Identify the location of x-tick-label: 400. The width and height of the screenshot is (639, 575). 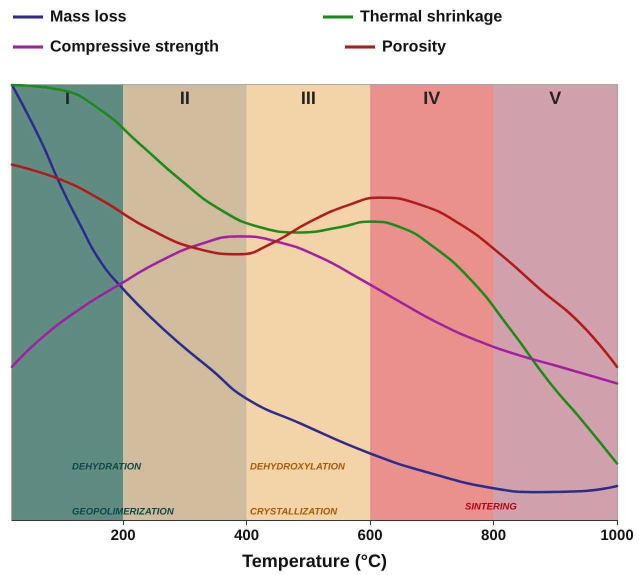
(247, 535).